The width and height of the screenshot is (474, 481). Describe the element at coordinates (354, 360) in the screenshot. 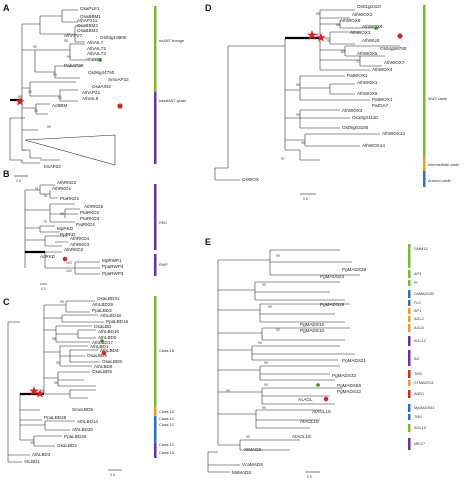

I see `leaf-label: PgMADS21` at that location.